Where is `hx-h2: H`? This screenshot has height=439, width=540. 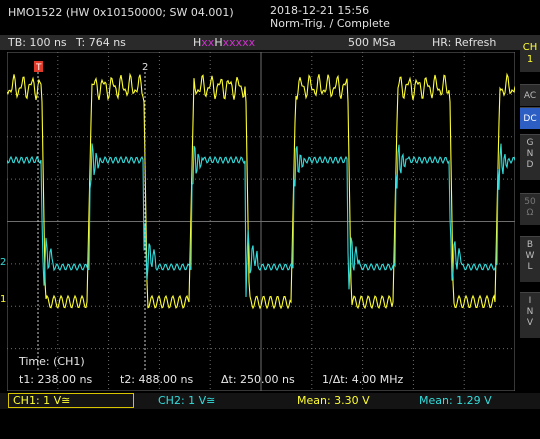 hx-h2: H is located at coordinates (218, 42).